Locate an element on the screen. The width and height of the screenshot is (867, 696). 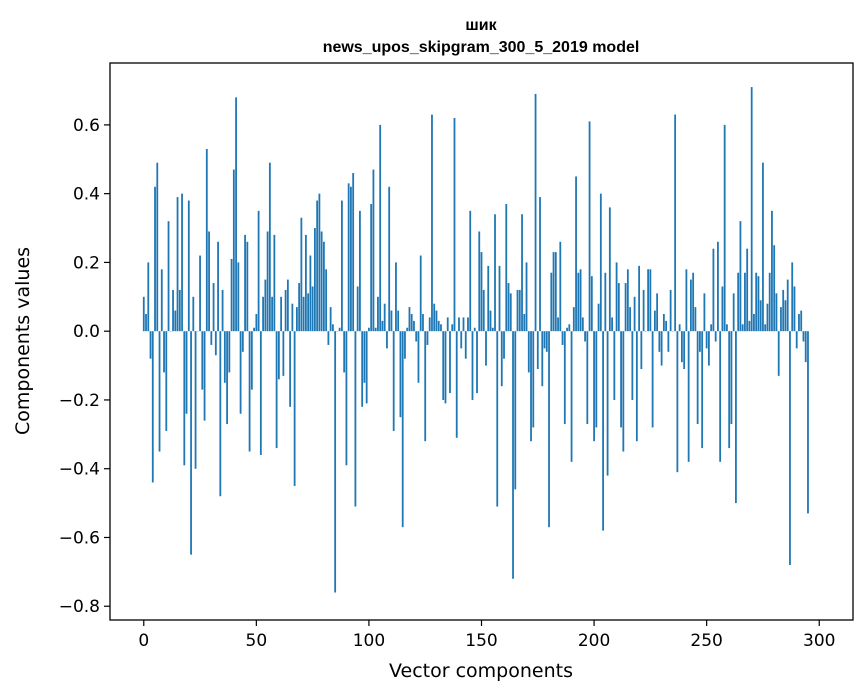
chart-title: шик is located at coordinates (481, 25).